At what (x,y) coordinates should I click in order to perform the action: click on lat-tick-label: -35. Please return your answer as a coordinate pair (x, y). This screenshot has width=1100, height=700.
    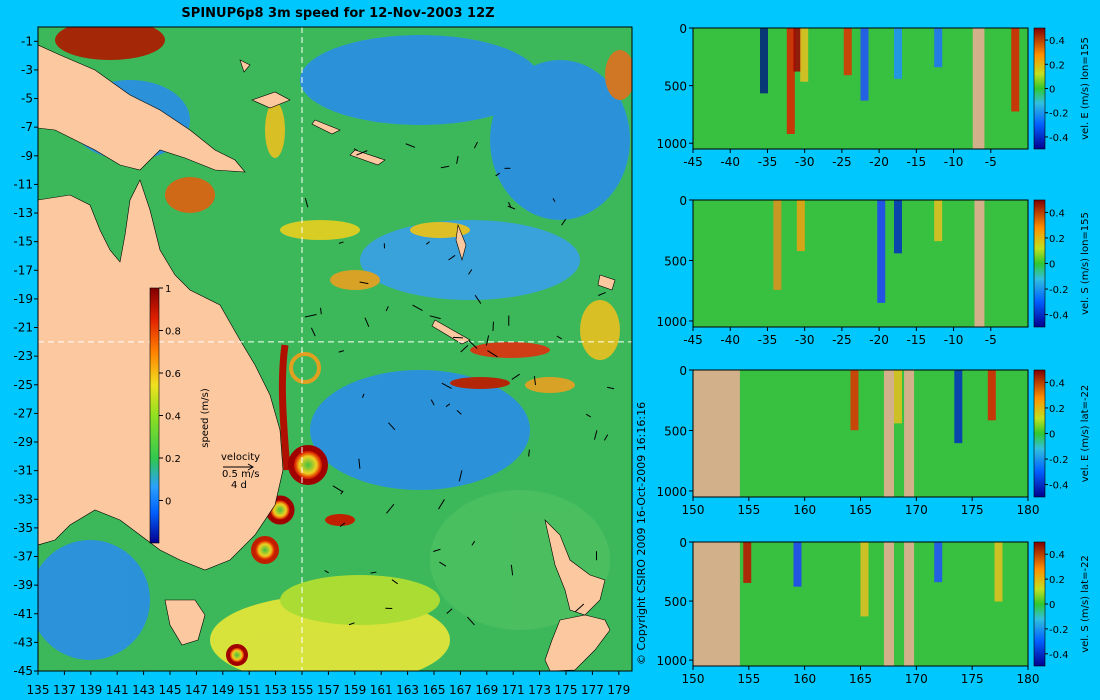
    Looking at the image, I should click on (23, 528).